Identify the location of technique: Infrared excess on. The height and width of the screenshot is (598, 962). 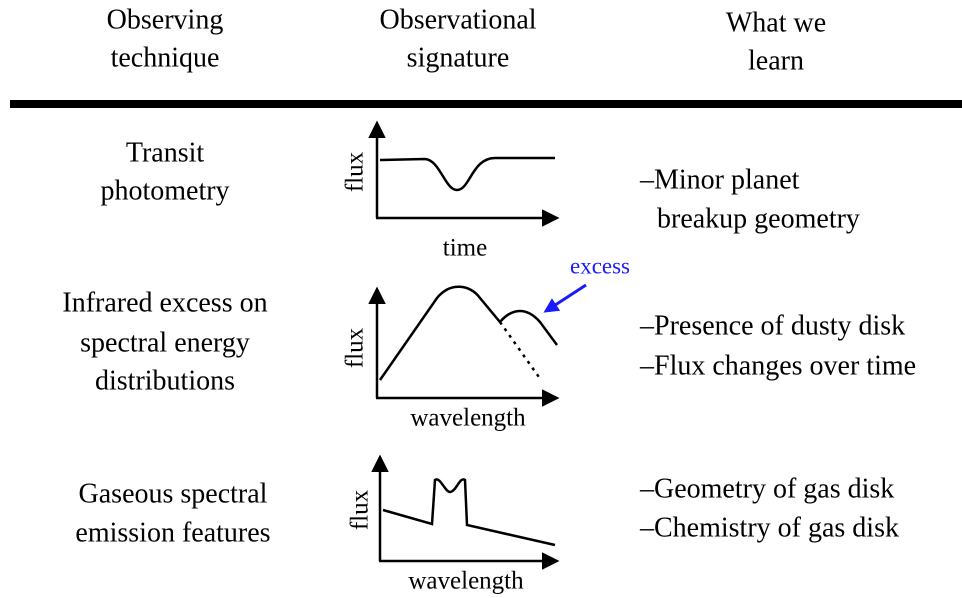
(164, 302).